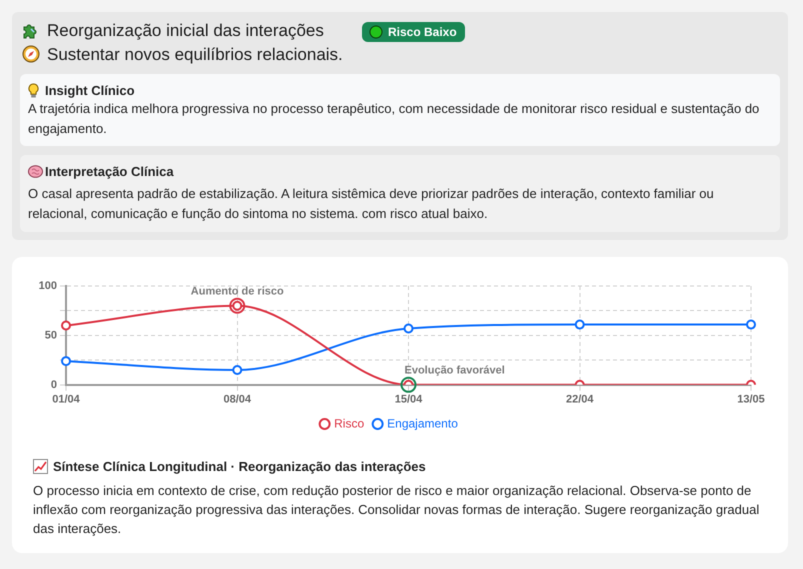 The height and width of the screenshot is (569, 803). I want to click on x-tick-label: 01/04, so click(66, 399).